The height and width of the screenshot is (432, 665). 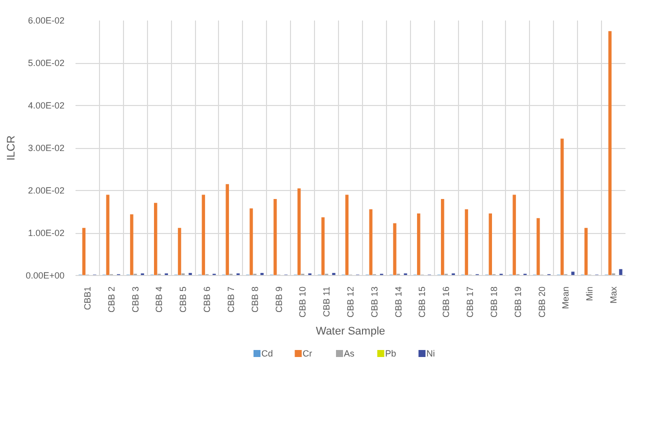 What do you see at coordinates (183, 299) in the screenshot?
I see `x-tick-label: CBB 5` at bounding box center [183, 299].